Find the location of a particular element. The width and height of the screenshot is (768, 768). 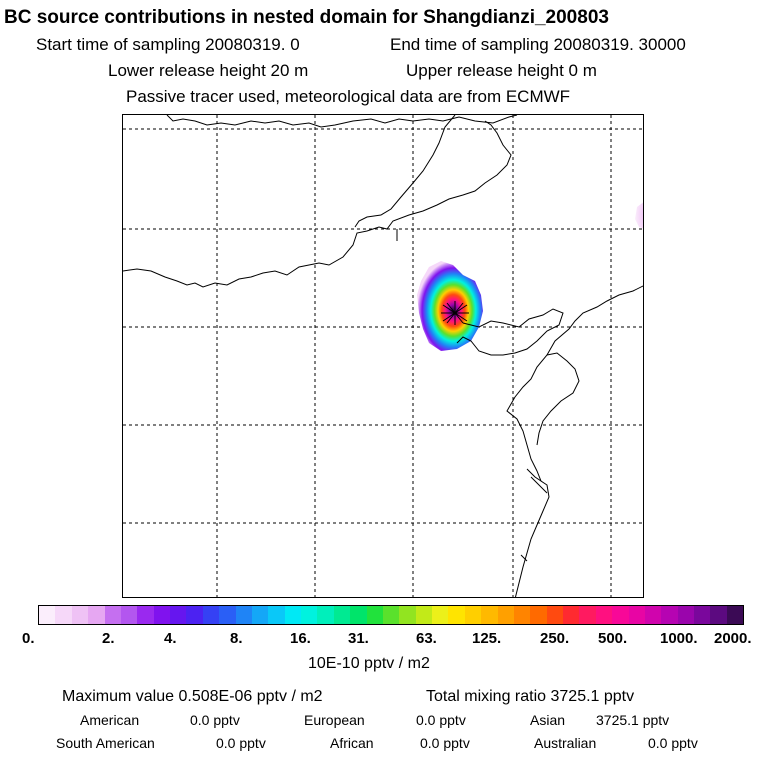

upper-release-height: Upper release height 0 m is located at coordinates (501, 70).